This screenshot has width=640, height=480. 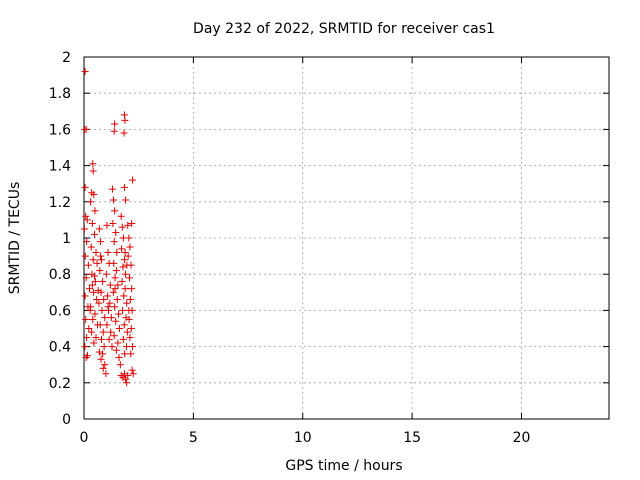 What do you see at coordinates (66, 239) in the screenshot?
I see `y-tick-label: 1` at bounding box center [66, 239].